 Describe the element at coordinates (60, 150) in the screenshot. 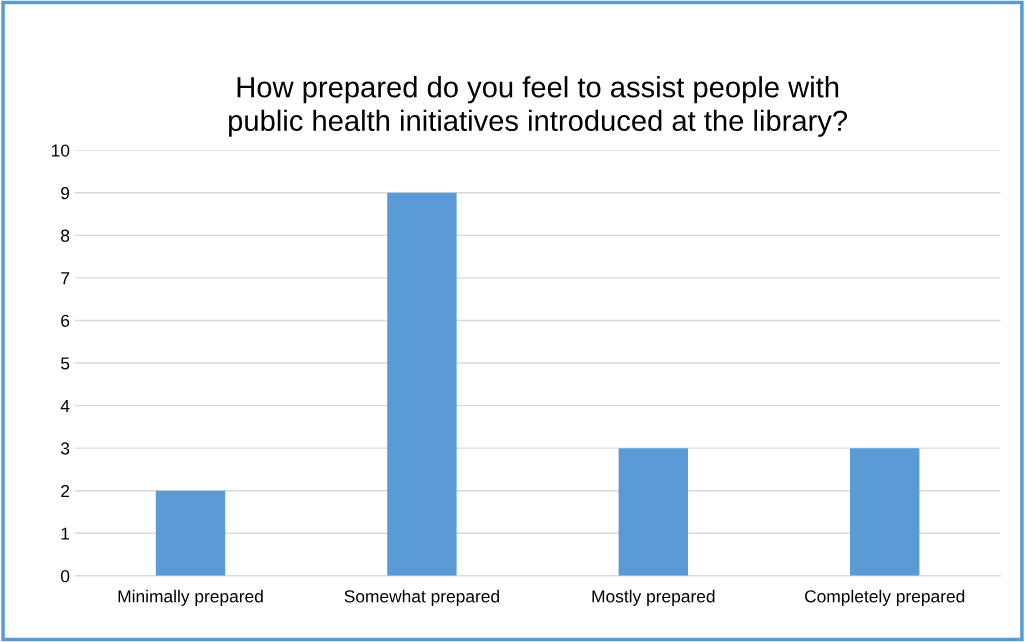

I see `y-tick-label: 10` at that location.